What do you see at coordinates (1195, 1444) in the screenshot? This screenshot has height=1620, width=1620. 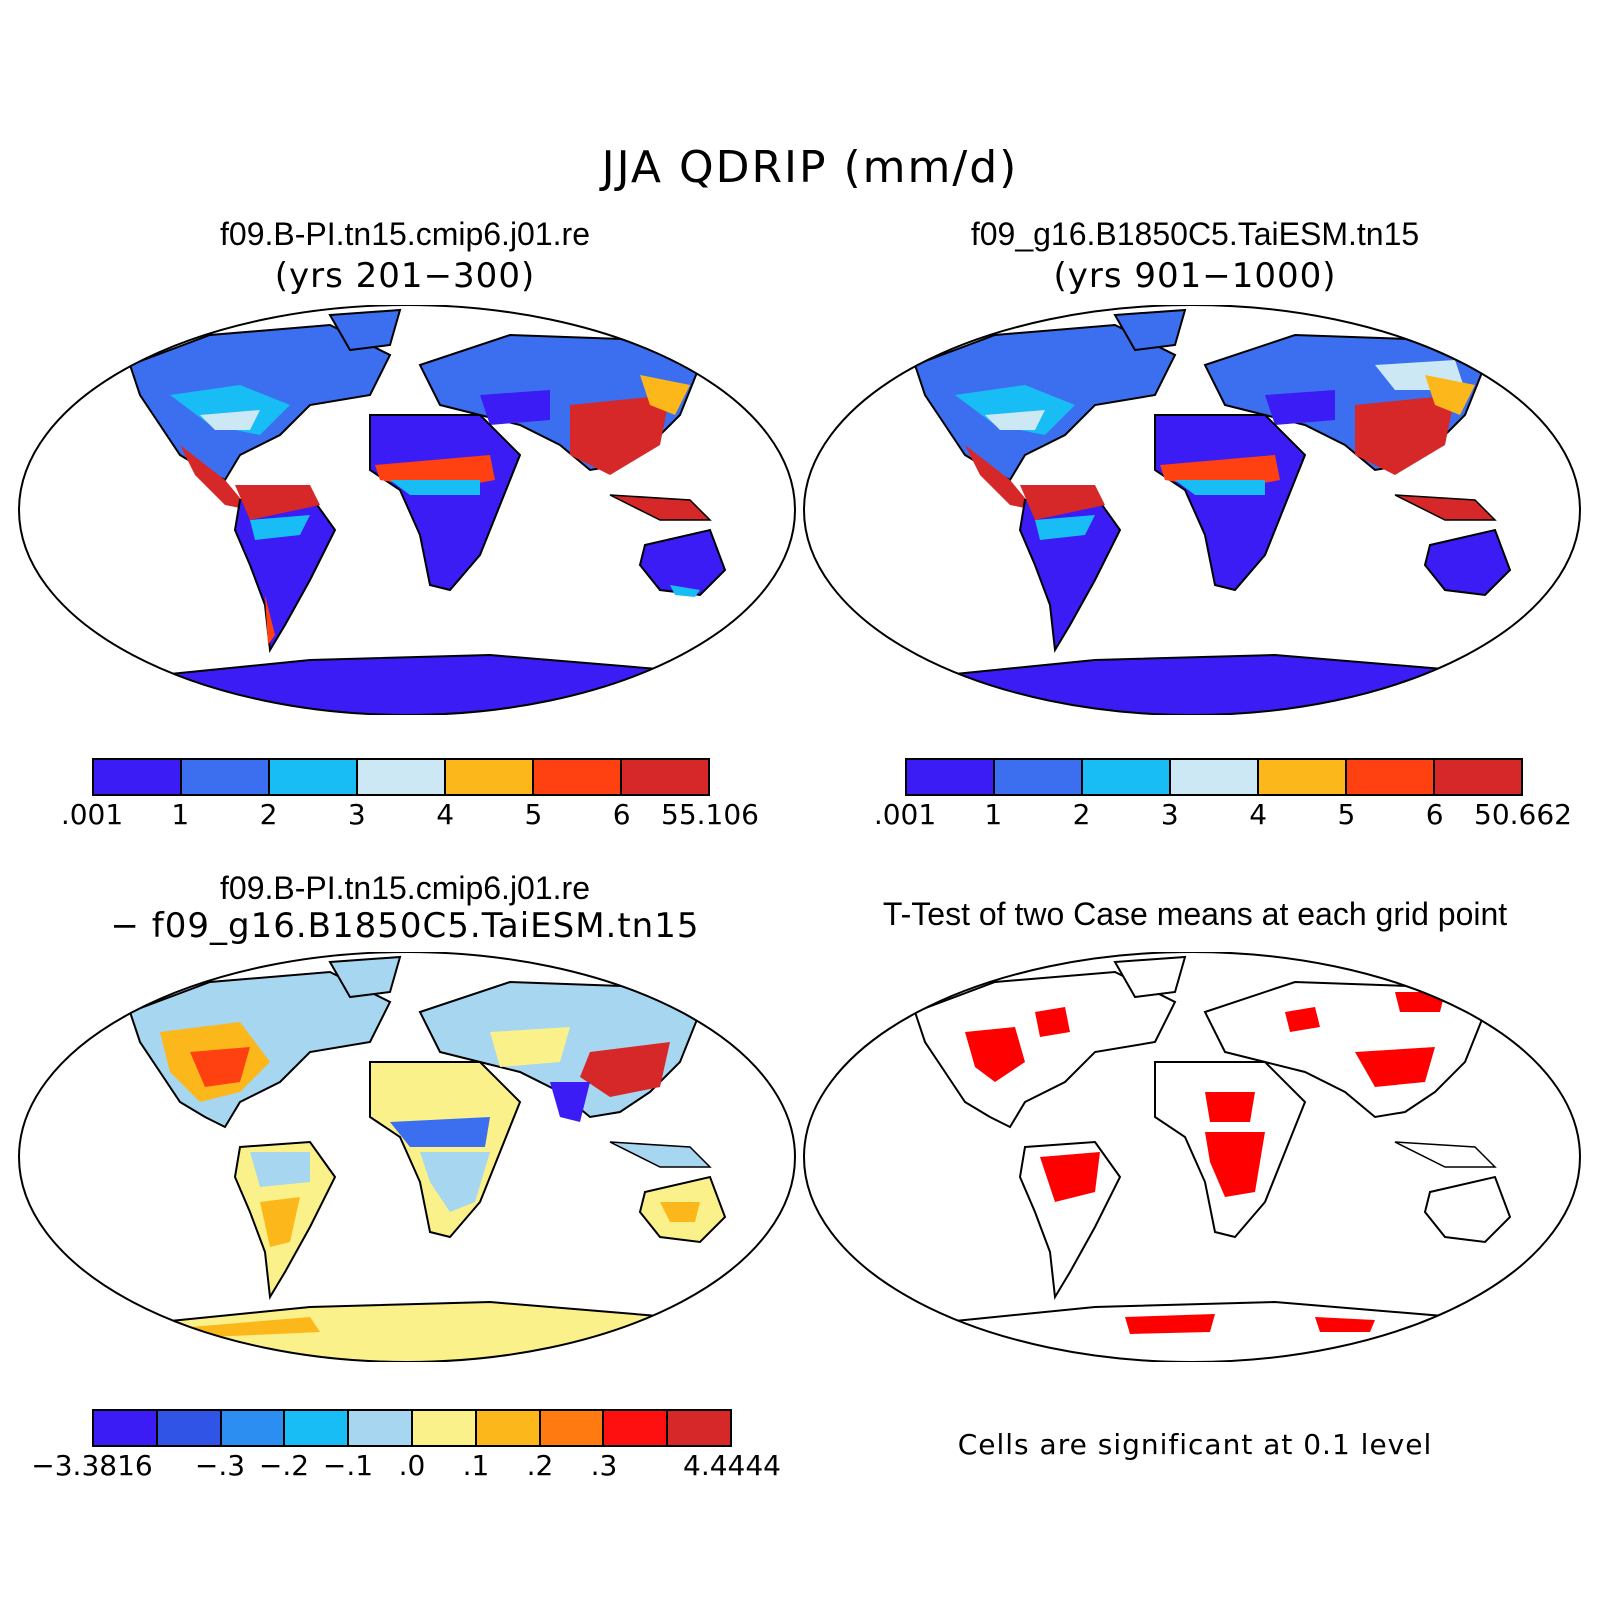 I see `significance-note: Cells are significant at 0.1 level` at bounding box center [1195, 1444].